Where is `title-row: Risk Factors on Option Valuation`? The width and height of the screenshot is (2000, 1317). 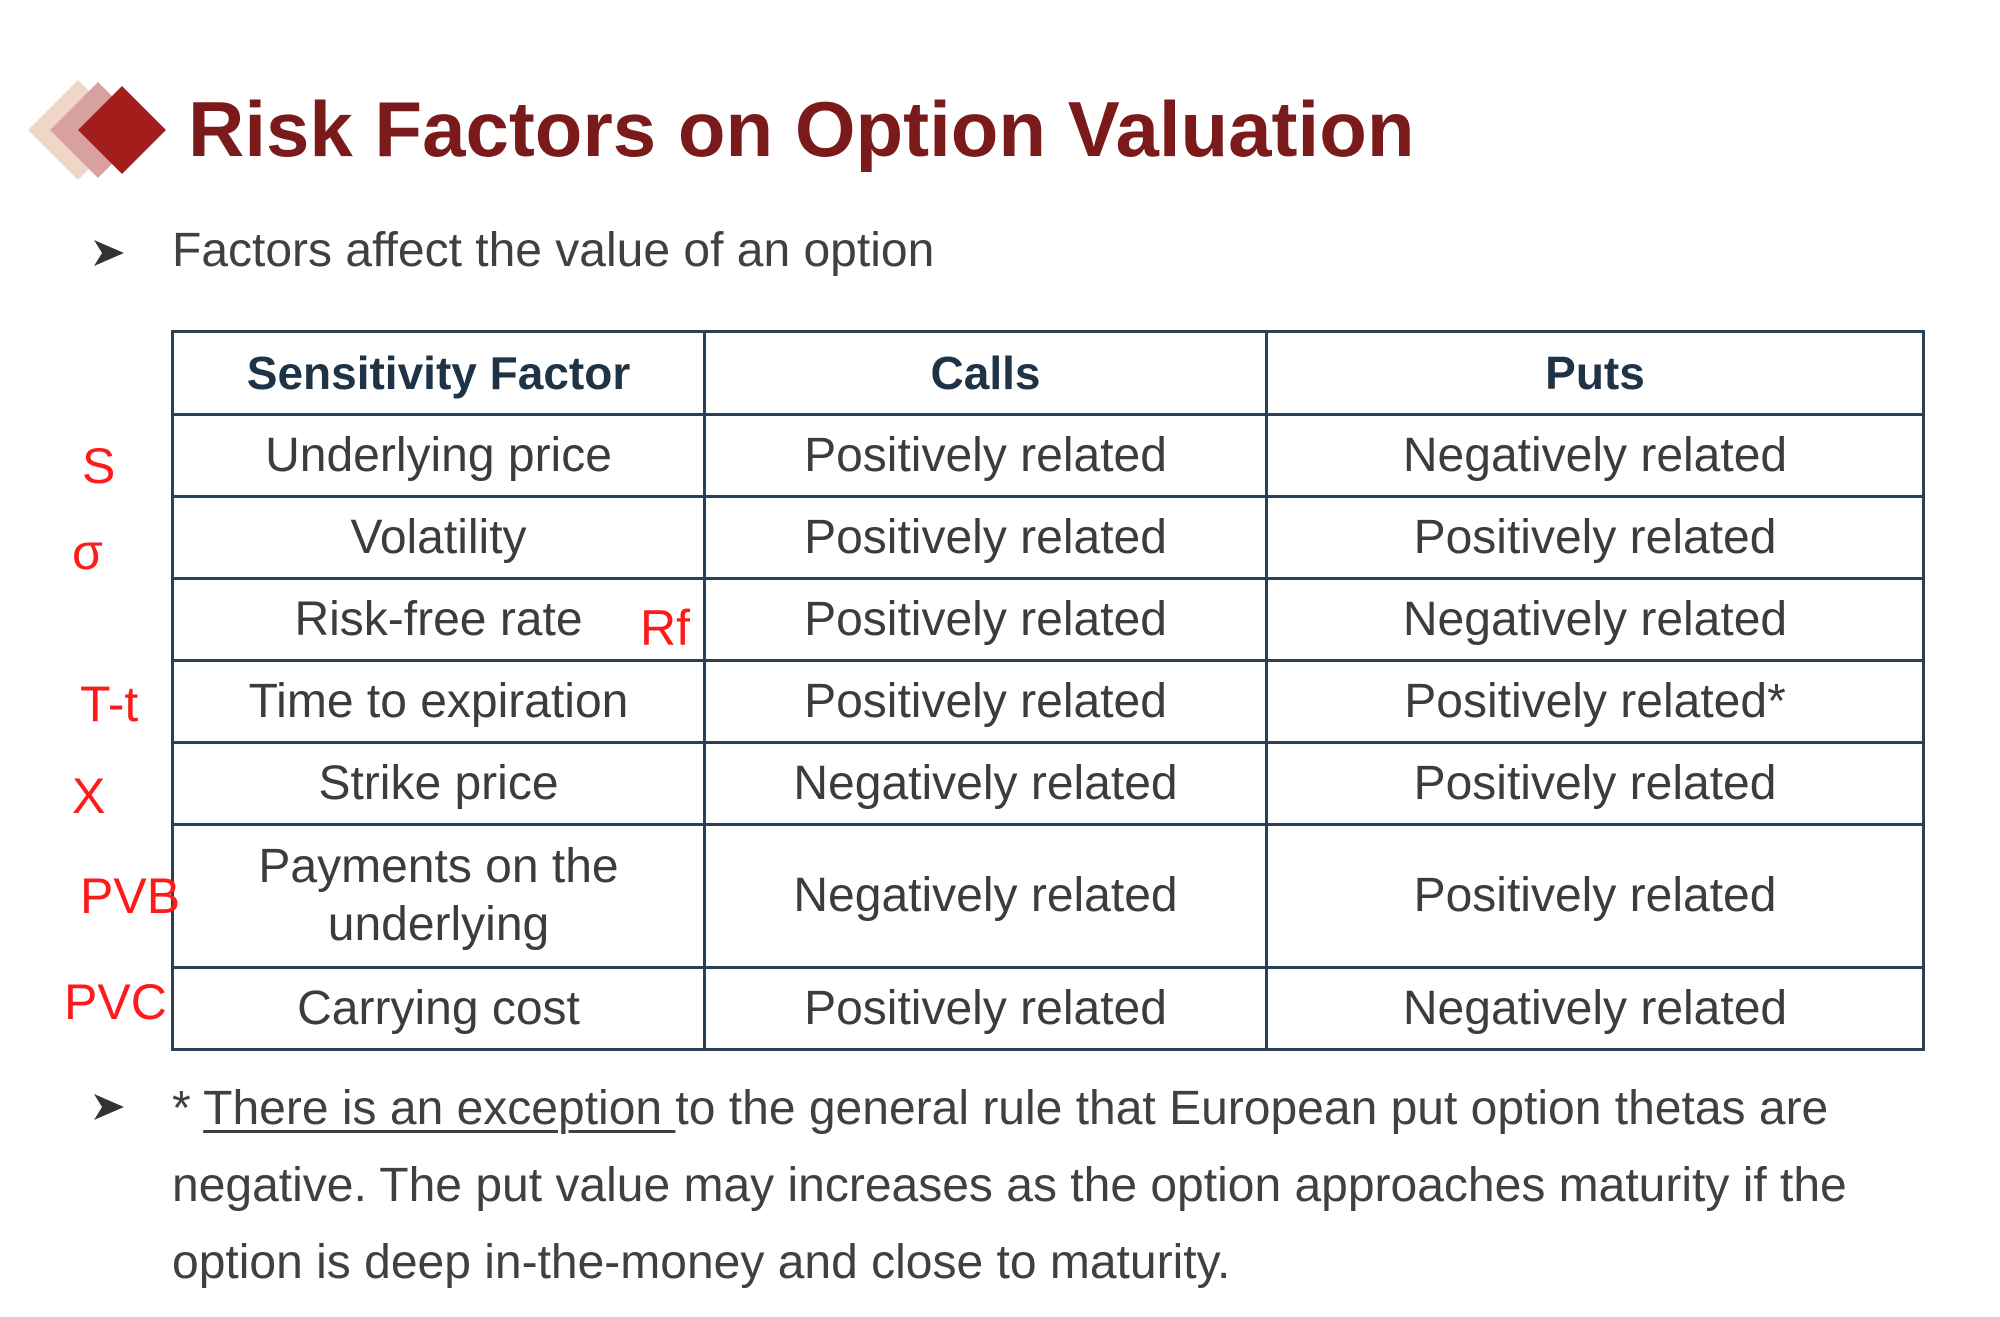
title-row: Risk Factors on Option Valuation is located at coordinates (870, 130).